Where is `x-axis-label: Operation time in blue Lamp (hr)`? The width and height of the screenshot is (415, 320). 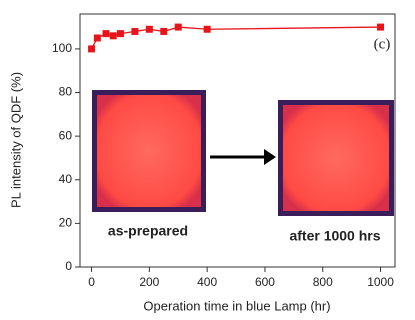 x-axis-label: Operation time in blue Lamp (hr) is located at coordinates (236, 305).